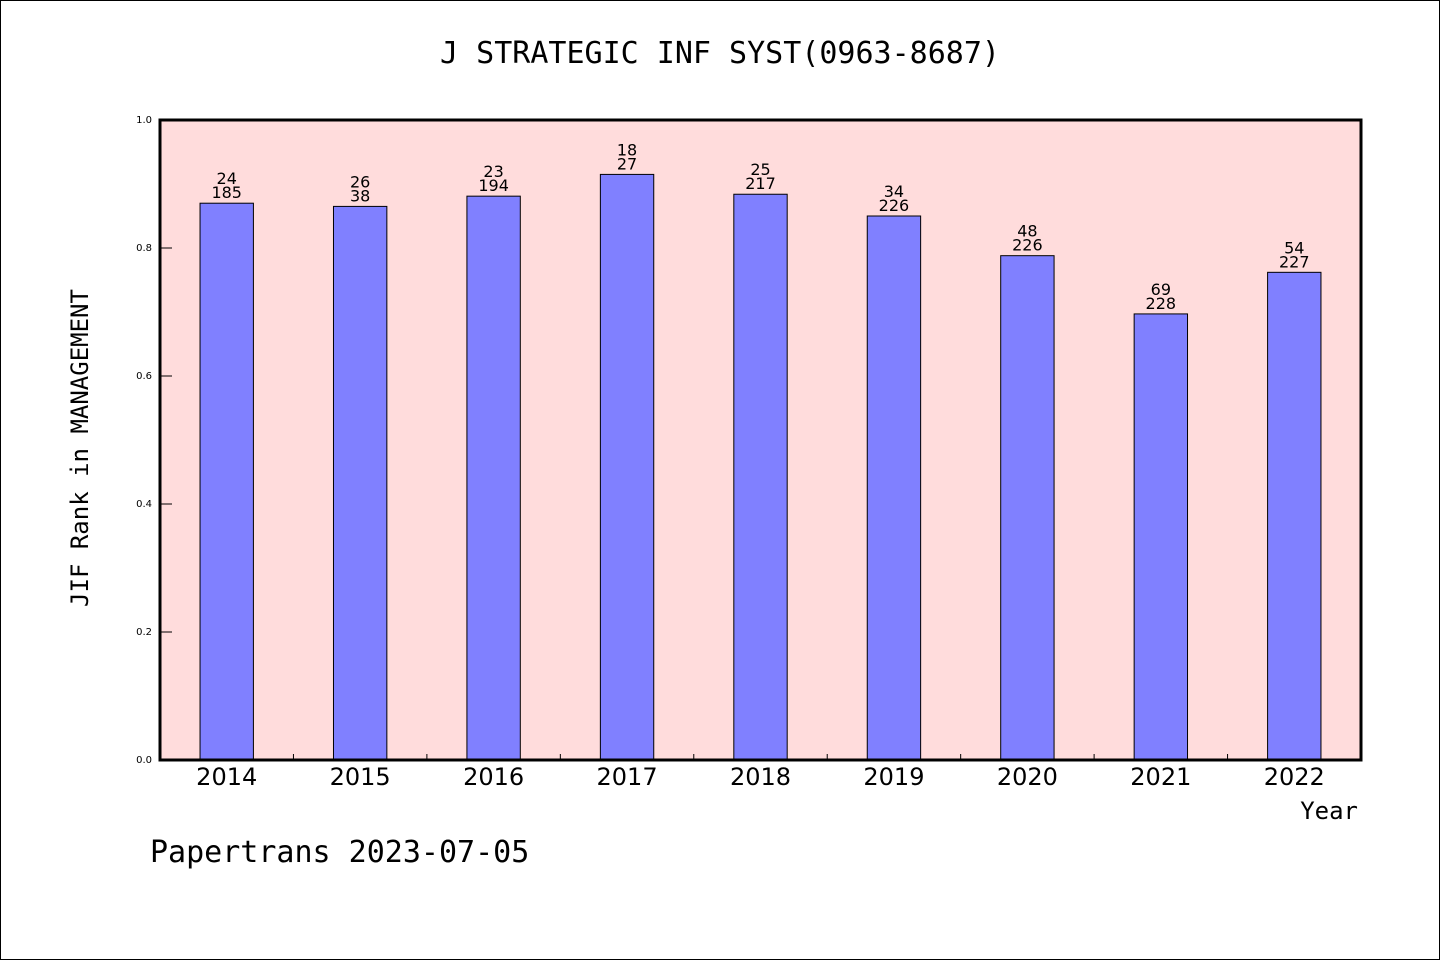  What do you see at coordinates (227, 178) in the screenshot?
I see `bar-label-rank: 24` at bounding box center [227, 178].